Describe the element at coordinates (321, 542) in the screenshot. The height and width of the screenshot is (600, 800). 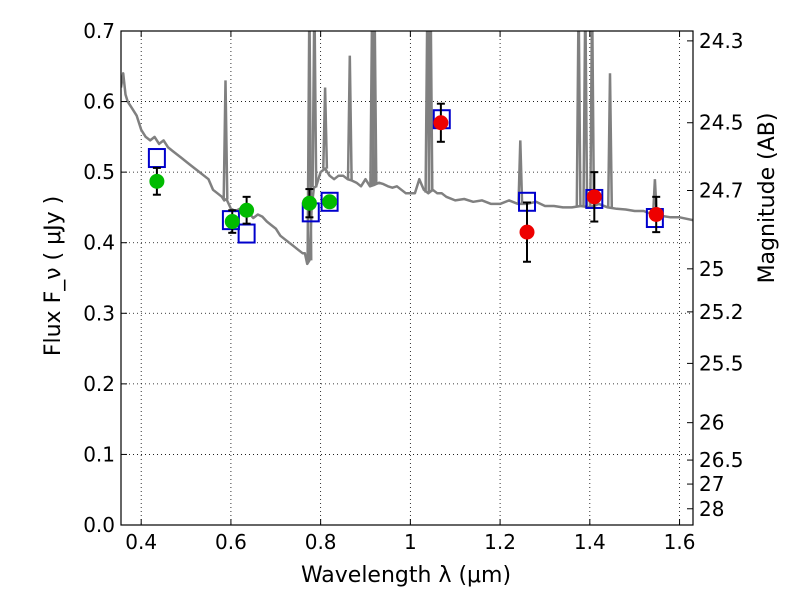
I see `x-tick-label: 0.8` at that location.